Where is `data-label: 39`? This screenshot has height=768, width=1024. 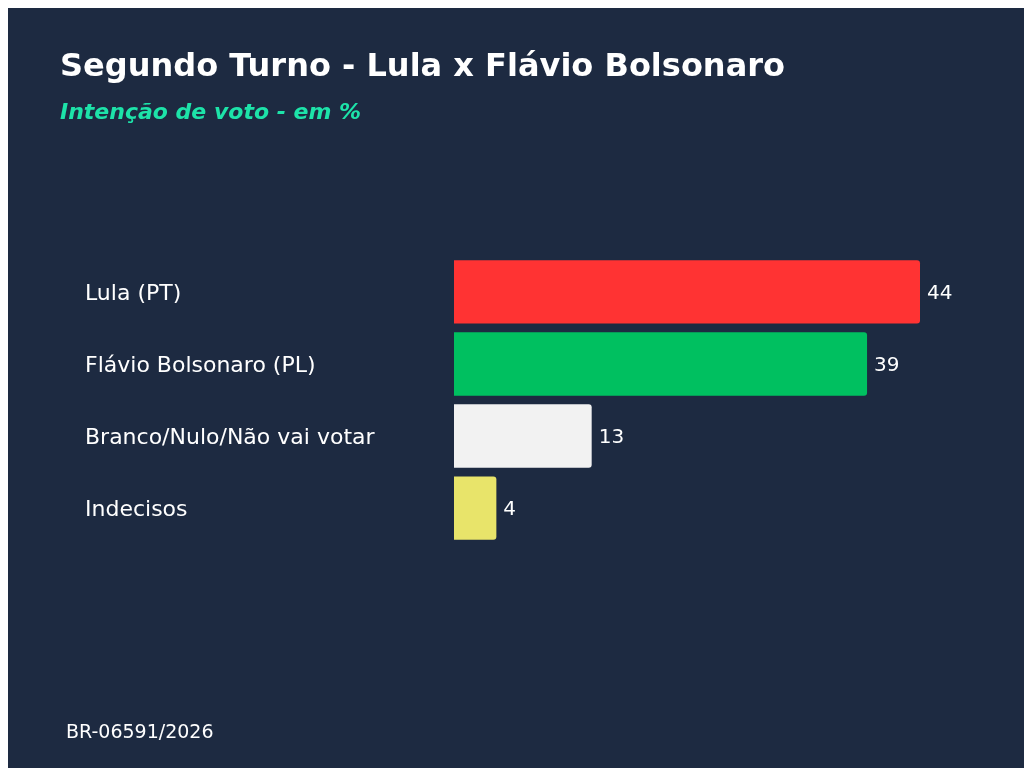 data-label: 39 is located at coordinates (887, 363).